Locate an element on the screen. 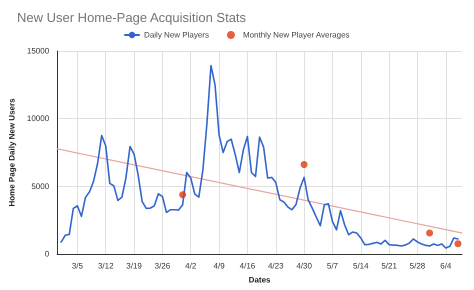 The height and width of the screenshot is (290, 474). x-tick-label: 4/23 is located at coordinates (276, 266).